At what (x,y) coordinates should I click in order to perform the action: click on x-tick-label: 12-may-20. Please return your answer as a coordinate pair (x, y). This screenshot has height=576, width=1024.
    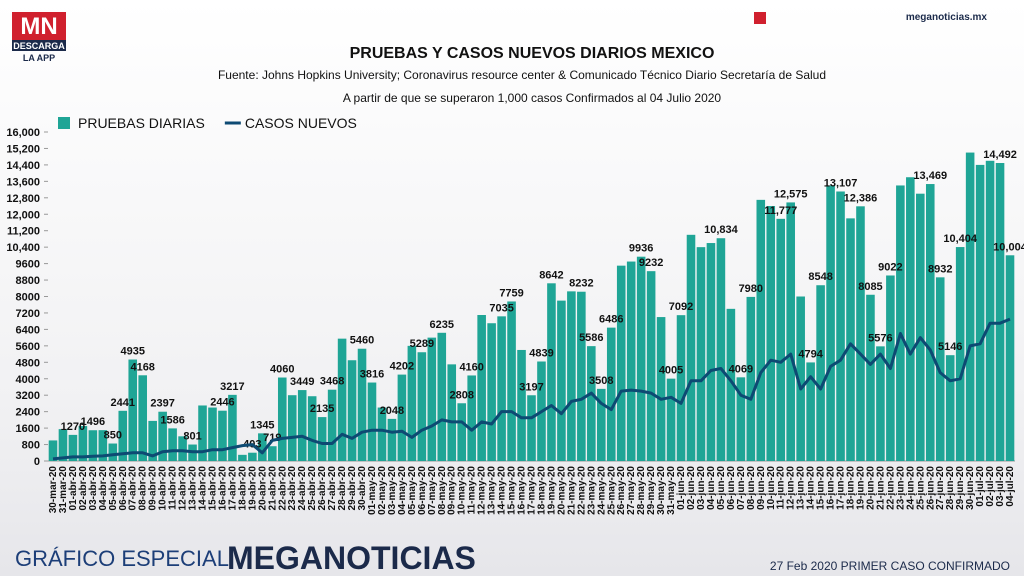
    Looking at the image, I should click on (482, 490).